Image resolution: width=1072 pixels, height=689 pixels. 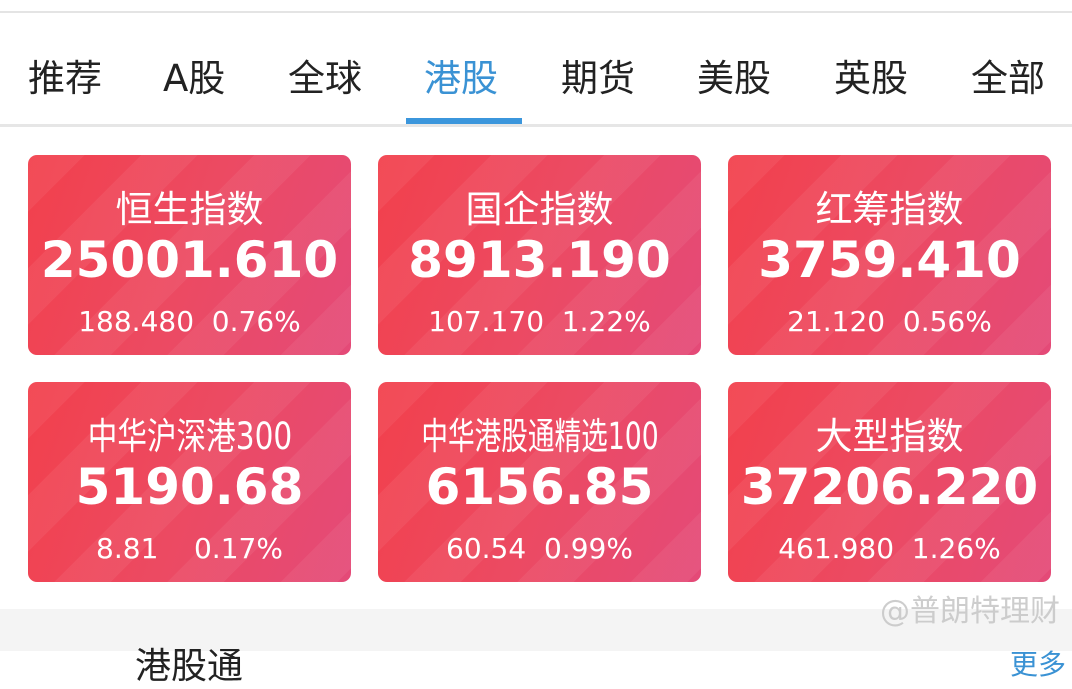 I want to click on tab-futures: 期货, so click(x=598, y=78).